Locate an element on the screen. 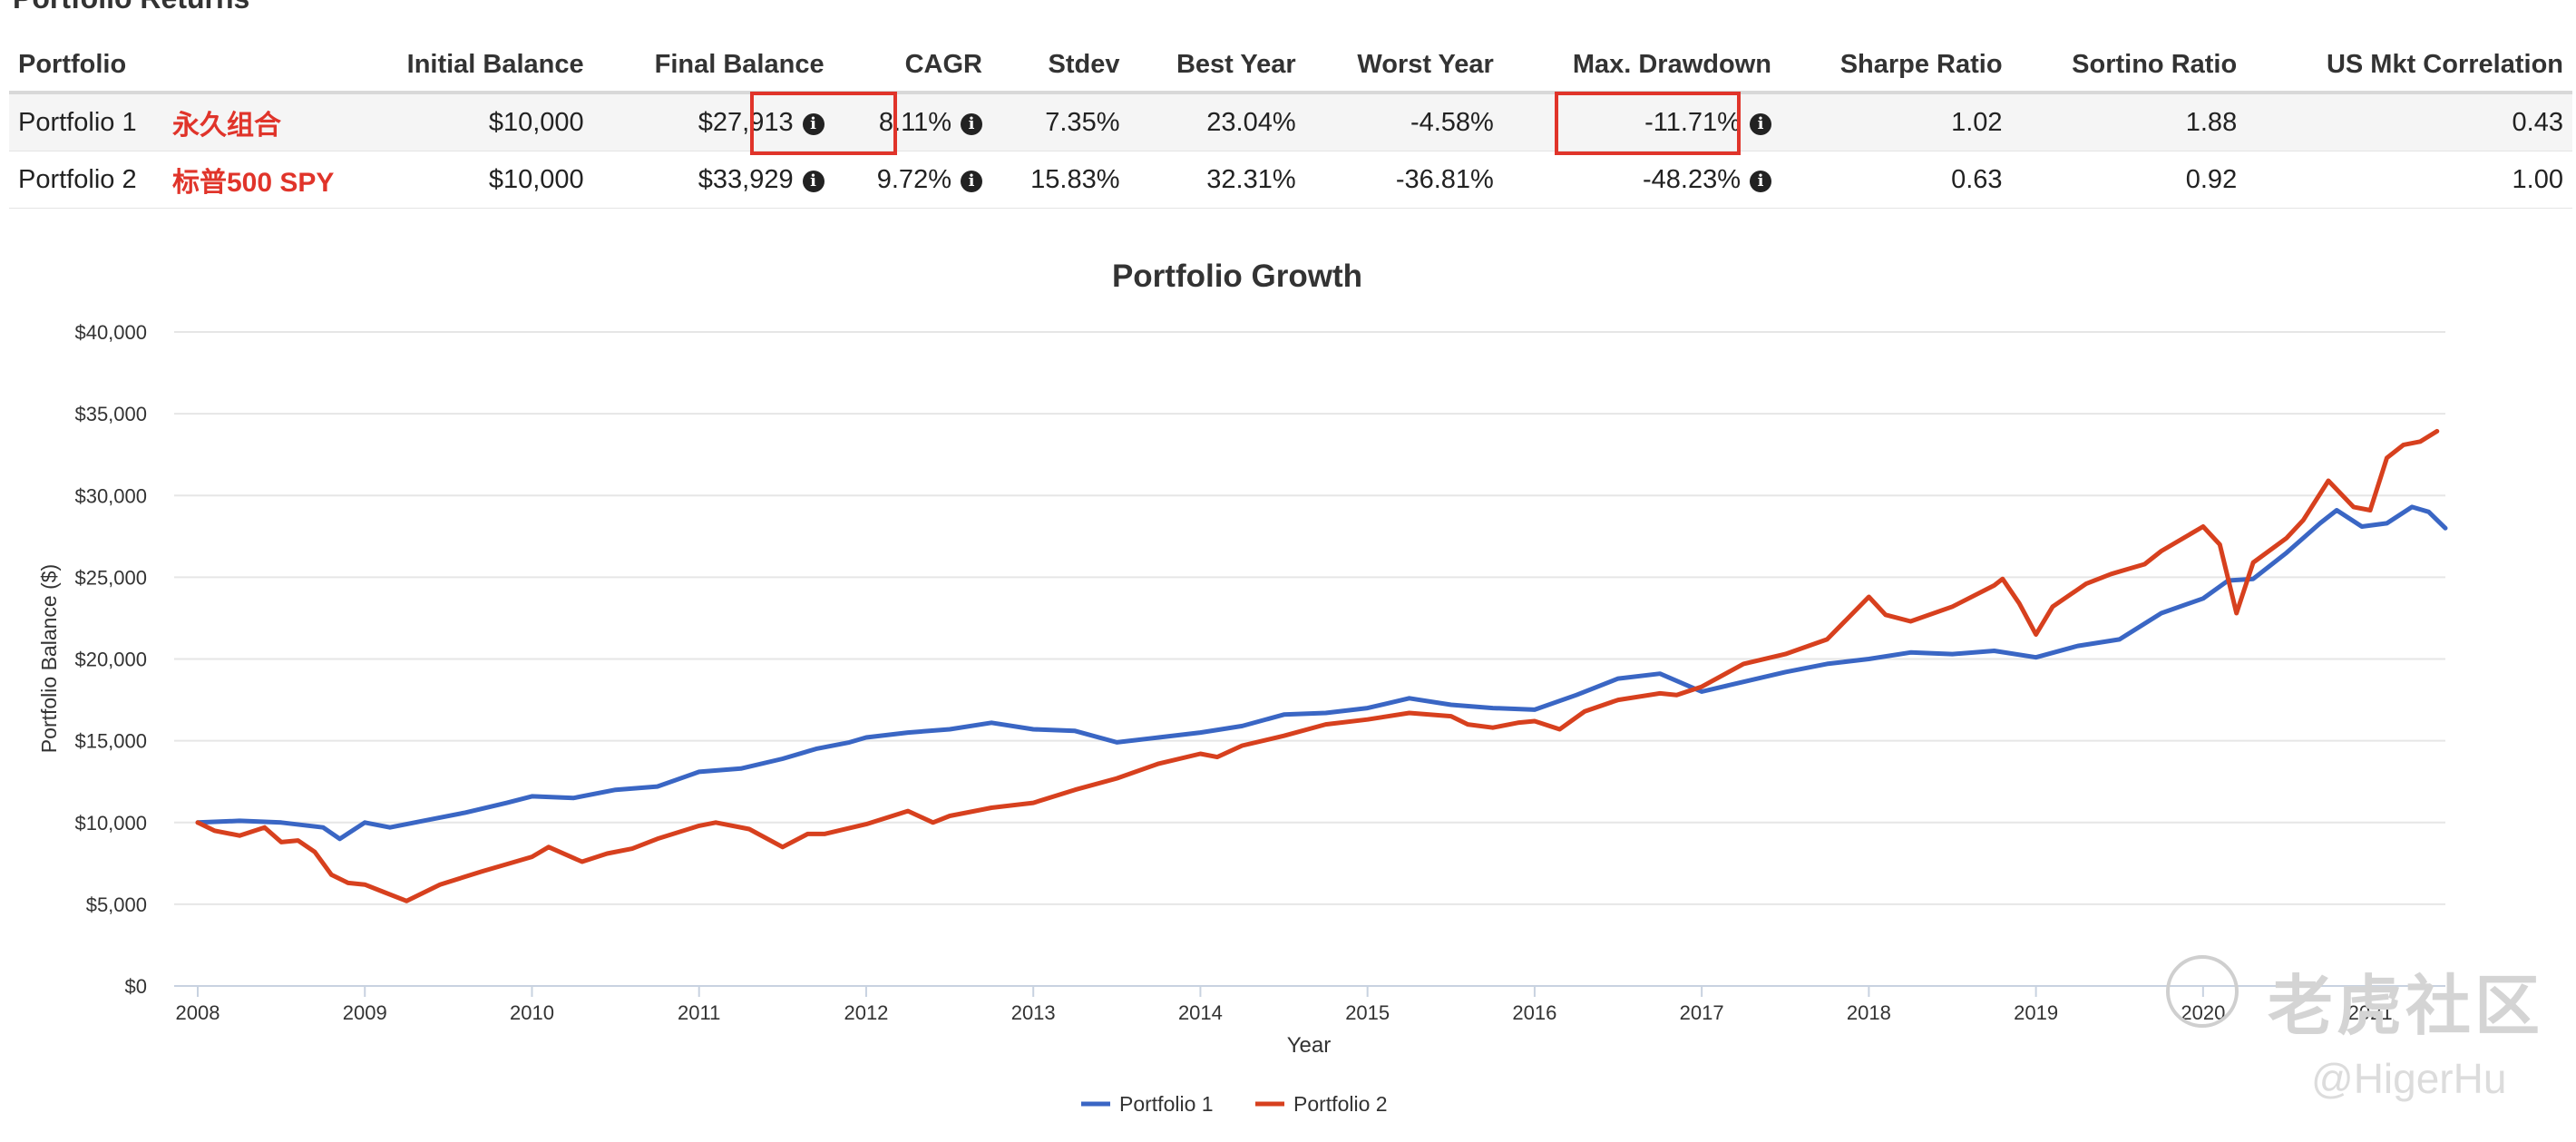 This screenshot has width=2576, height=1142. sortino-ratio-cell: 1.88 is located at coordinates (2129, 122).